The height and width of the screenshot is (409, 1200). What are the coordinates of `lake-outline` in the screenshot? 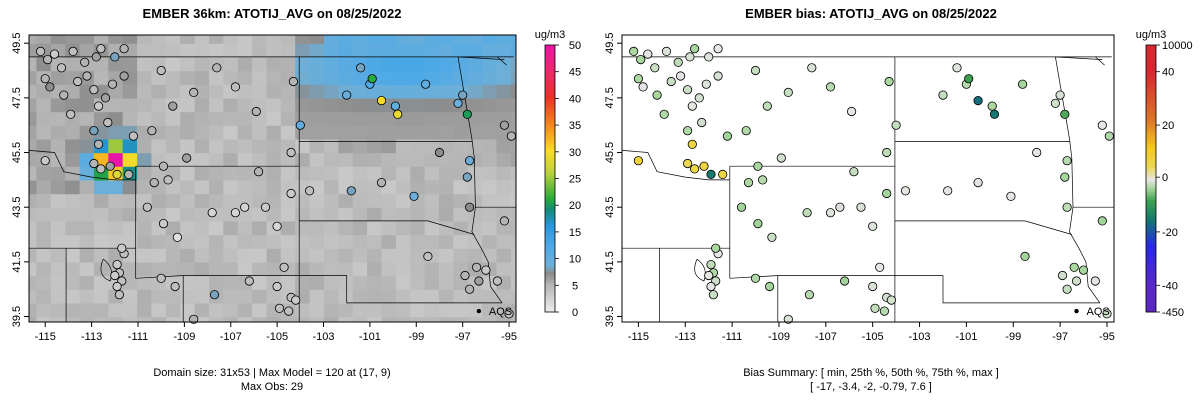 It's located at (700, 270).